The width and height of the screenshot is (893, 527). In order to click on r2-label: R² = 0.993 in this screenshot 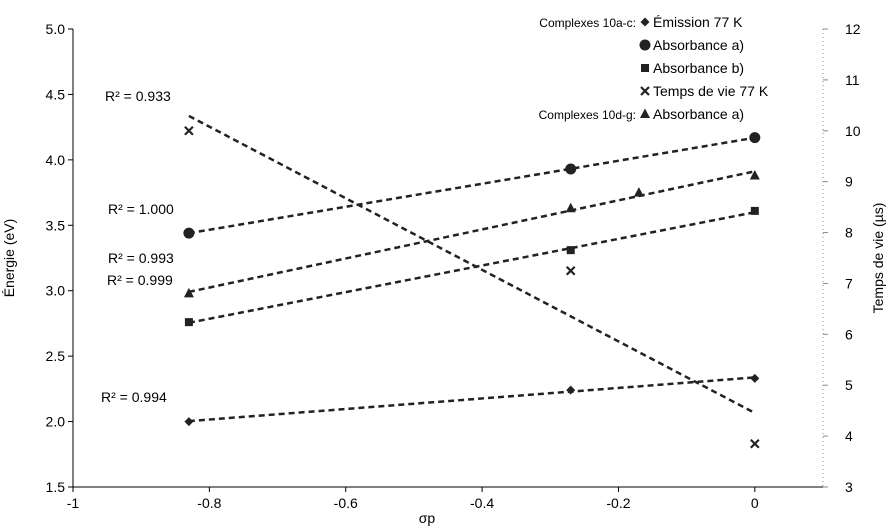, I will do `click(141, 258)`.